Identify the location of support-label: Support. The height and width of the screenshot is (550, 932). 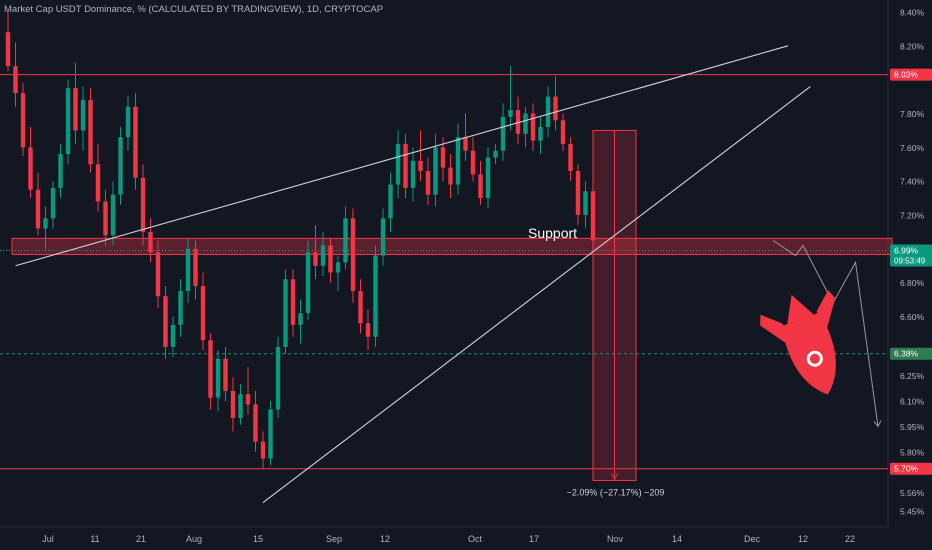
(552, 233).